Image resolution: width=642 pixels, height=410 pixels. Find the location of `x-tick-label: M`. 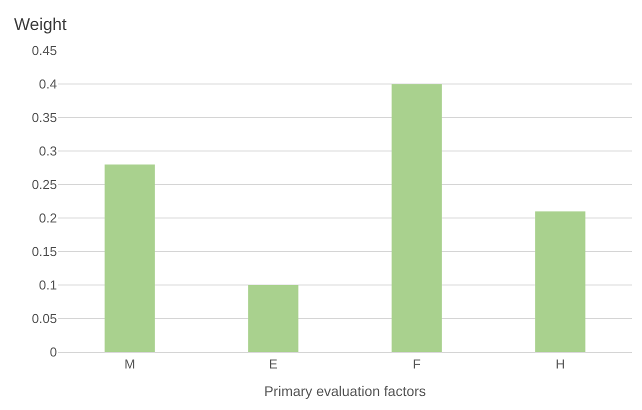

x-tick-label: M is located at coordinates (130, 364).